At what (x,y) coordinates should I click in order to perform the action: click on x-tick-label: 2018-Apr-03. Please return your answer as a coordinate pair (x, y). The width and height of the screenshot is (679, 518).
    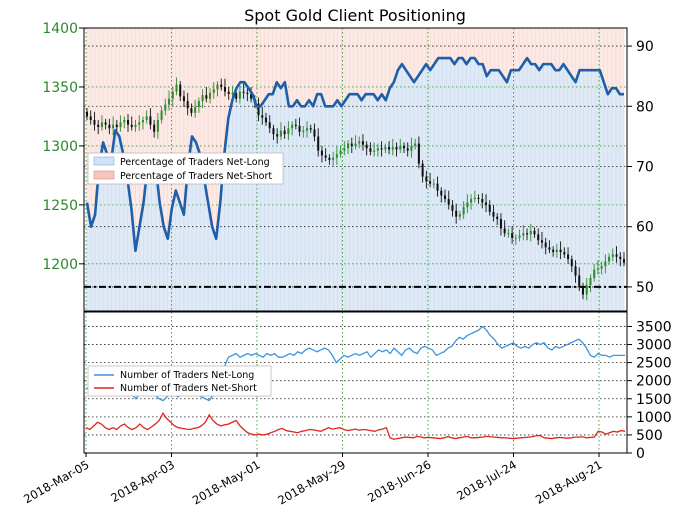
    Looking at the image, I should click on (142, 481).